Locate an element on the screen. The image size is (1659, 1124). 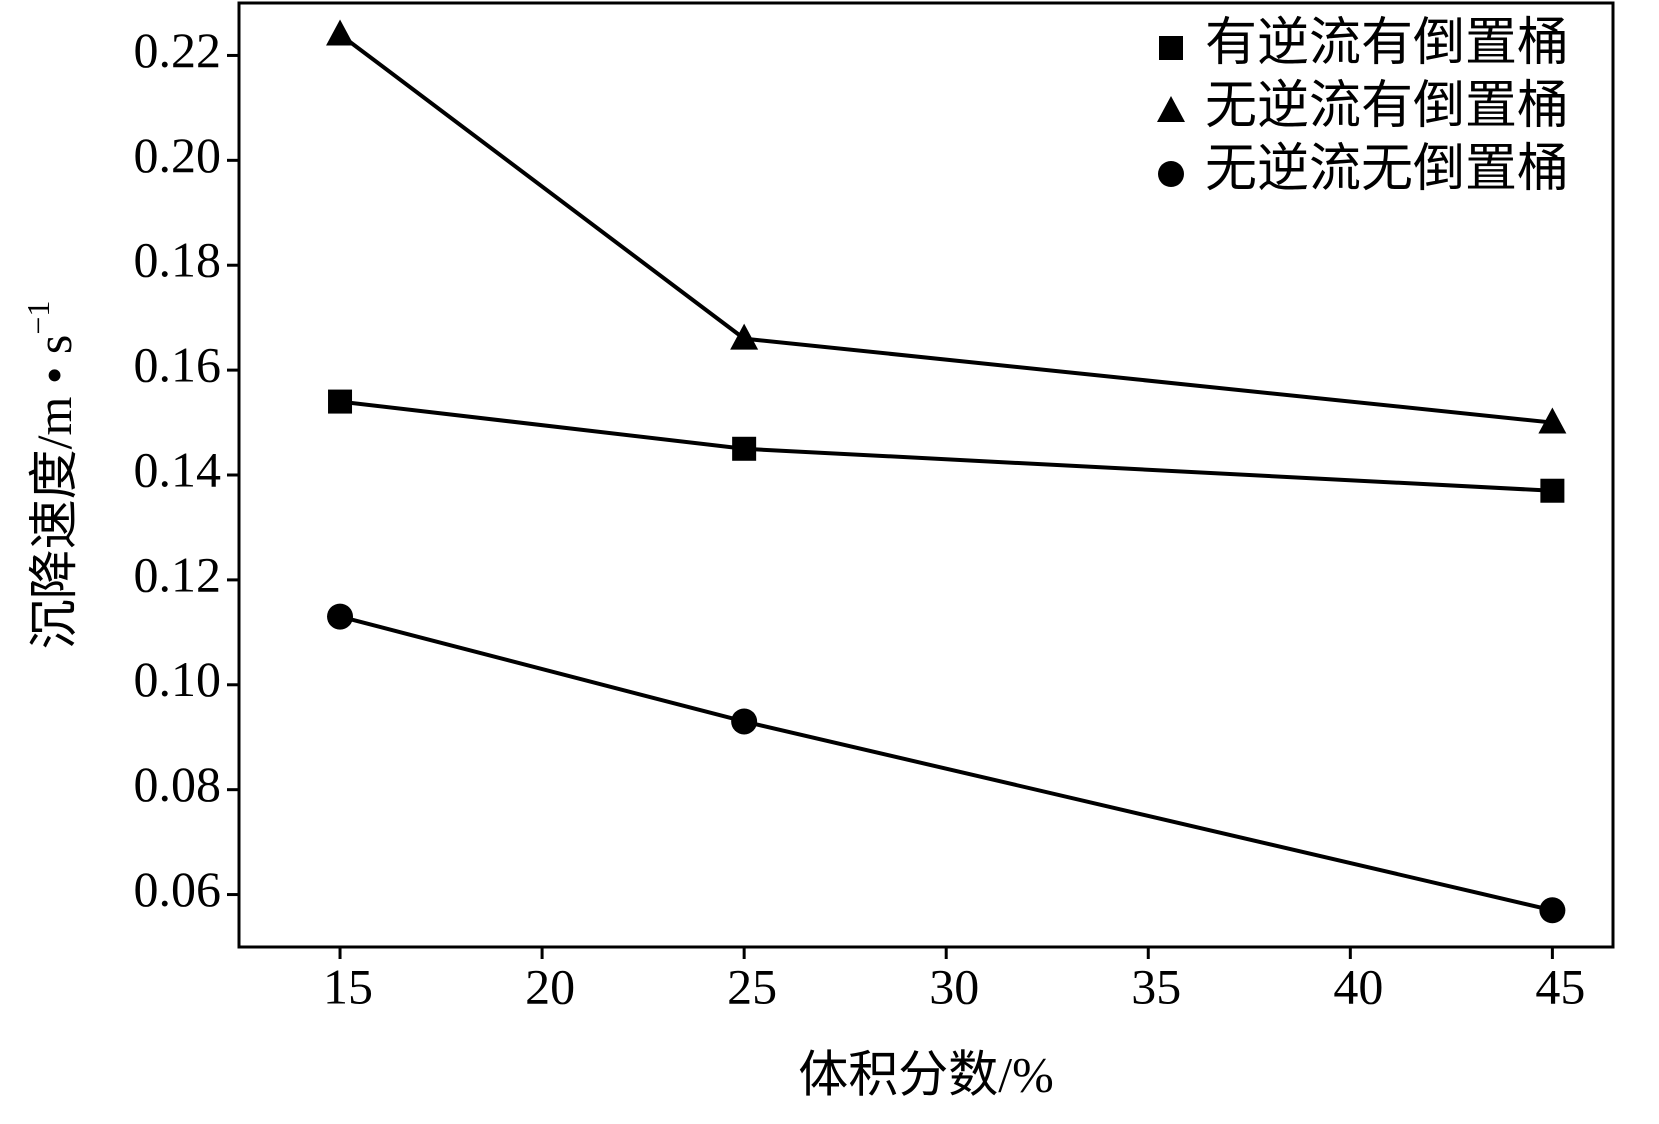
legend-label: 无逆流有倒置桶 is located at coordinates (1387, 106).